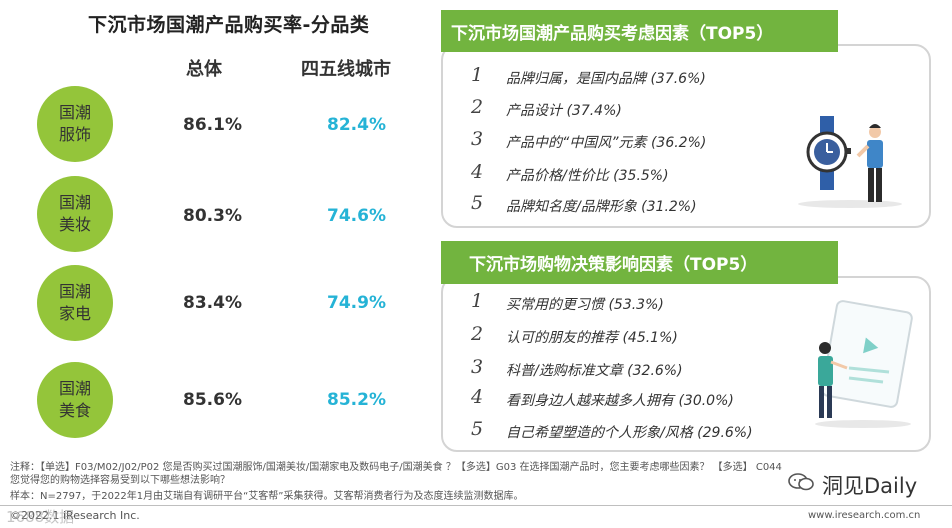  What do you see at coordinates (477, 107) in the screenshot?
I see `top-item-number: 2` at bounding box center [477, 107].